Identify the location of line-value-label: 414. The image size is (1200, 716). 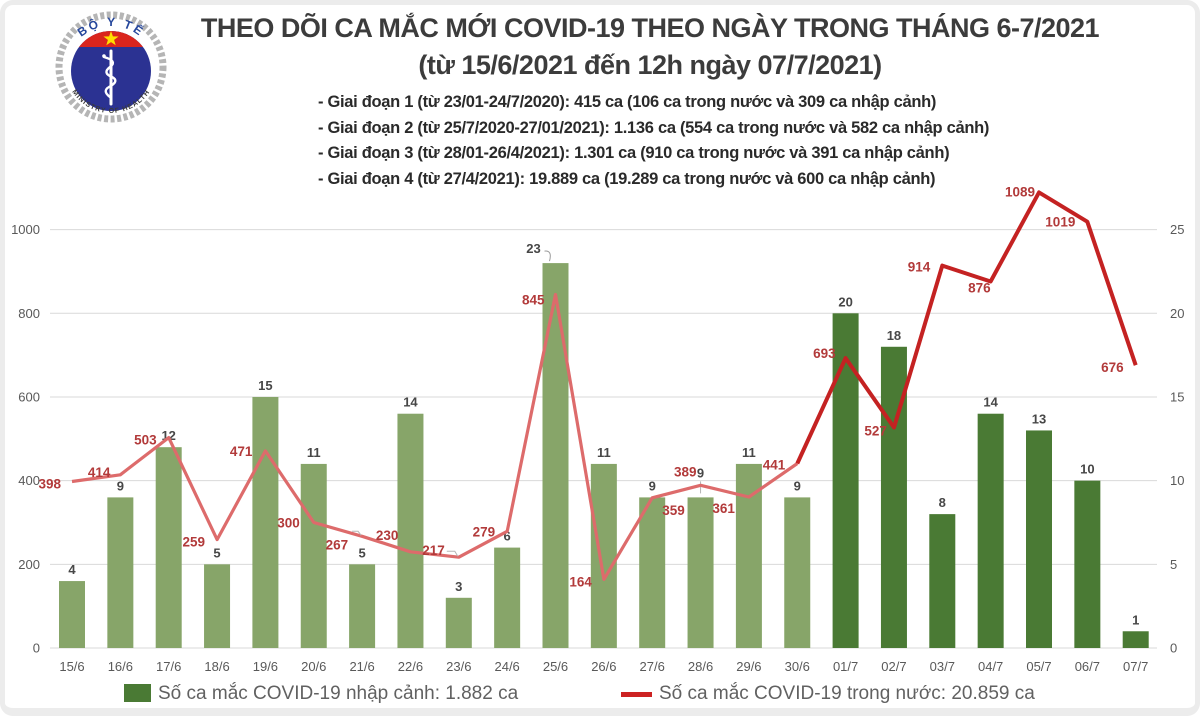
(99, 472).